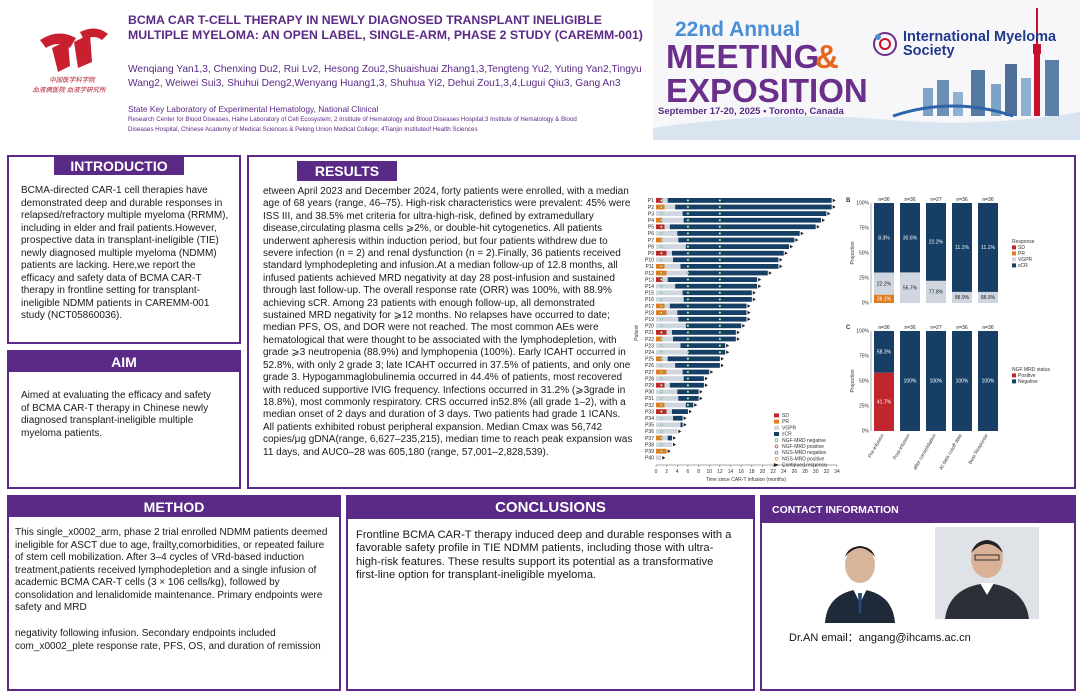 Image resolution: width=1080 pixels, height=694 pixels. Describe the element at coordinates (827, 56) in the screenshot. I see `banner-ampersand: &` at that location.